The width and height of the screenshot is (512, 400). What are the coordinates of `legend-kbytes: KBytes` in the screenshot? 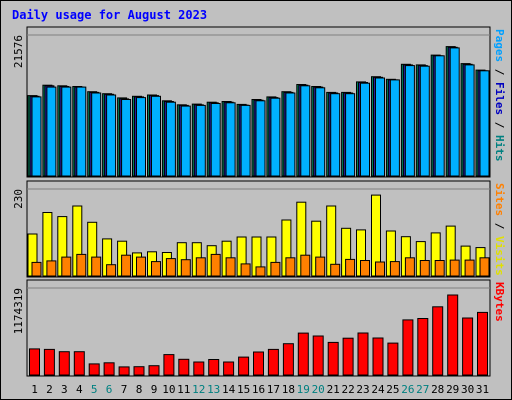 It's located at (499, 302).